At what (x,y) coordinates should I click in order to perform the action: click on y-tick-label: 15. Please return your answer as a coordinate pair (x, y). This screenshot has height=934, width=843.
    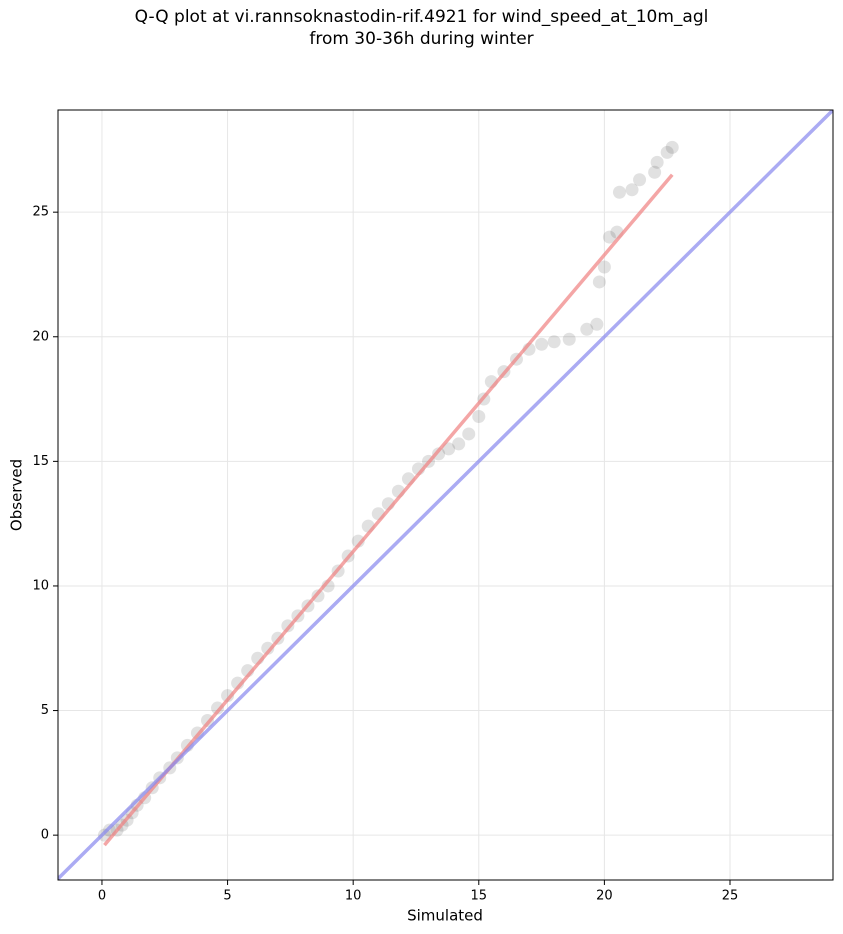
    Looking at the image, I should click on (40, 461).